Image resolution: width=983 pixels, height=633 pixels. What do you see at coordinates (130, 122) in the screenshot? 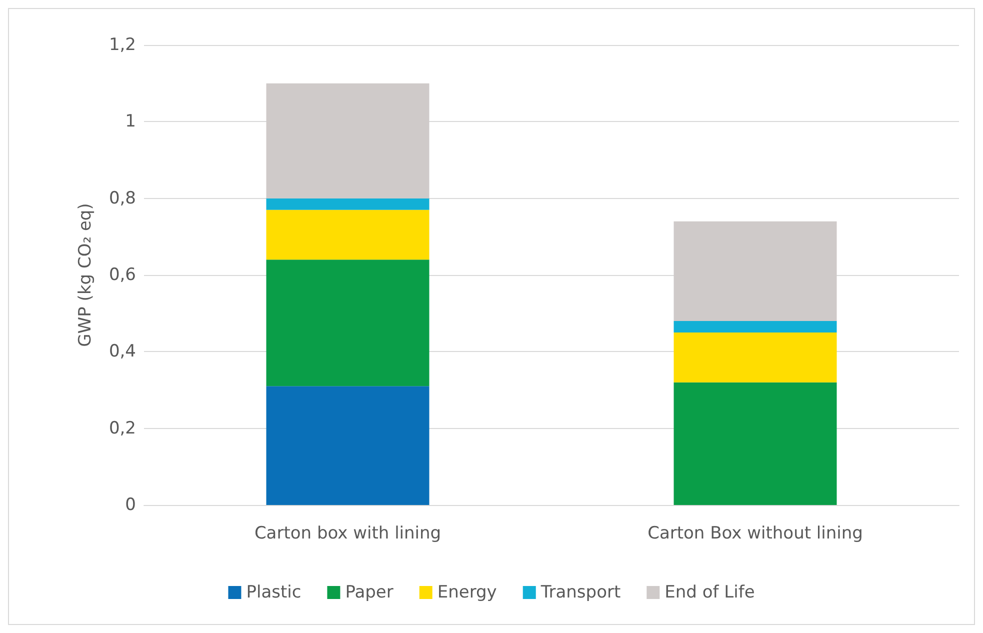
I see `y-tick-label: 1` at bounding box center [130, 122].